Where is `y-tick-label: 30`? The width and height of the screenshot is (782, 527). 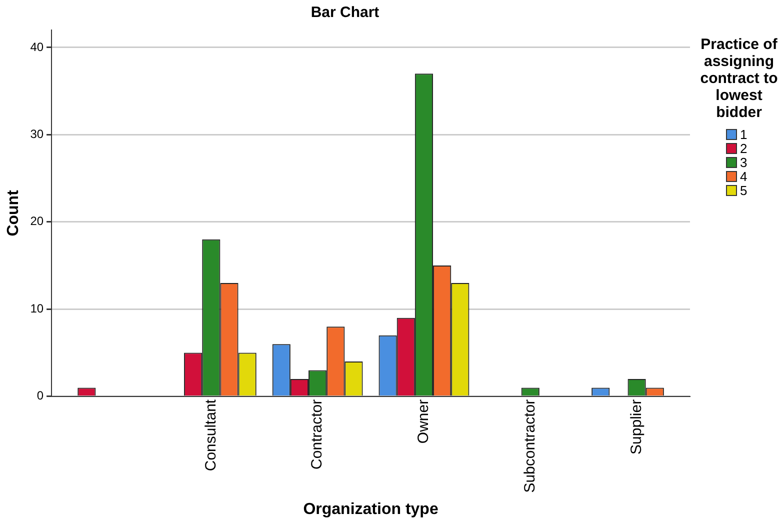
y-tick-label: 30 is located at coordinates (37, 134).